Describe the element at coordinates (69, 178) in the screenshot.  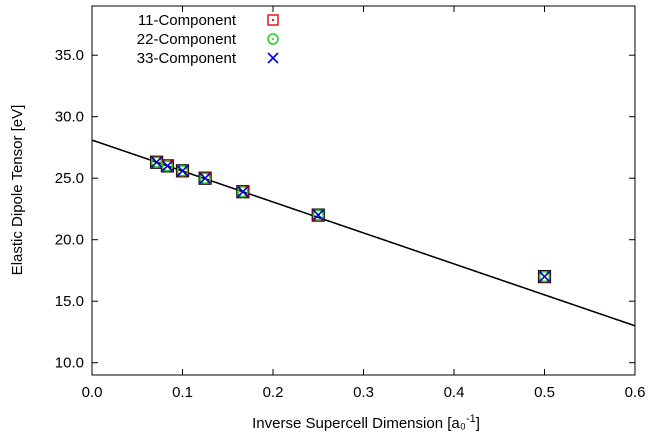
I see `y-tick-label: 25.0` at that location.